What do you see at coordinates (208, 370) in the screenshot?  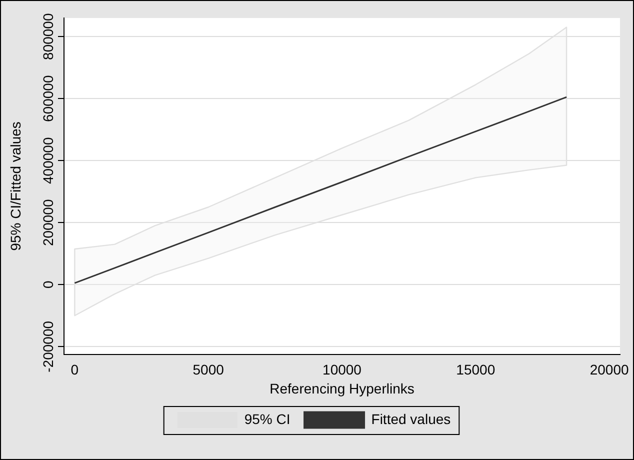 I see `x-tick-label: 5000` at bounding box center [208, 370].